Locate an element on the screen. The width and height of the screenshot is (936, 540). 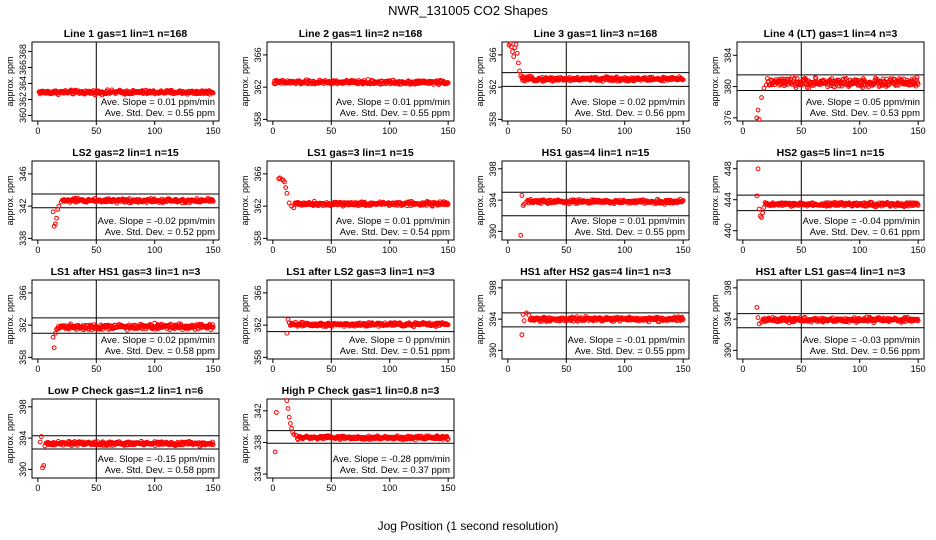
slope-annotation: Ave. Slope = -0.02 ppm/min is located at coordinates (156, 221).